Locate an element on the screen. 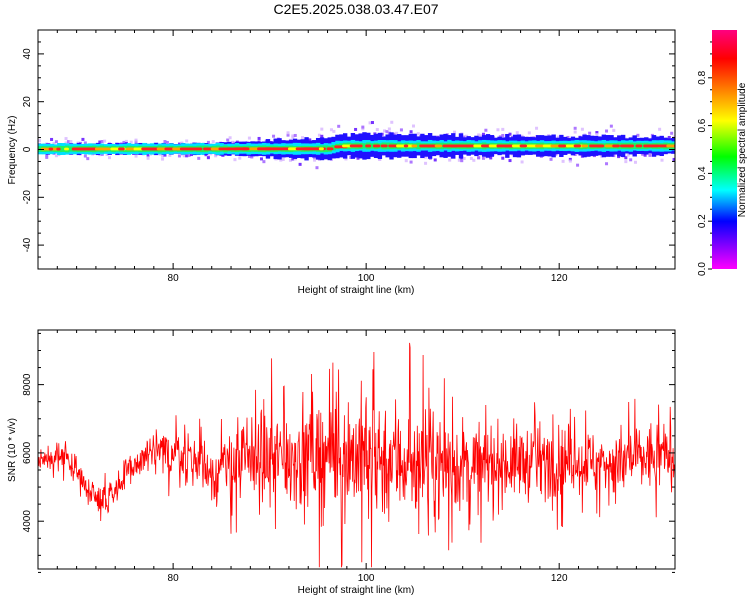 This screenshot has height=600, width=750. spectrogram-x-axis-label: Height of straight line (km) is located at coordinates (356, 290).